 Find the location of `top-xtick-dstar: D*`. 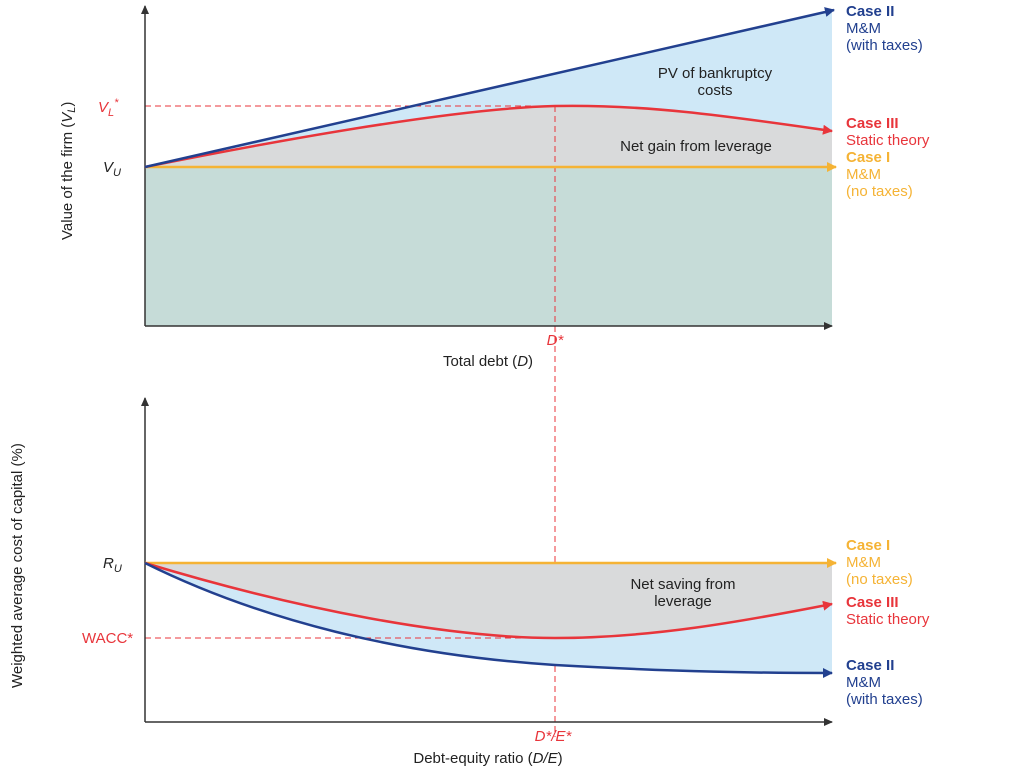

top-xtick-dstar: D* is located at coordinates (556, 340).